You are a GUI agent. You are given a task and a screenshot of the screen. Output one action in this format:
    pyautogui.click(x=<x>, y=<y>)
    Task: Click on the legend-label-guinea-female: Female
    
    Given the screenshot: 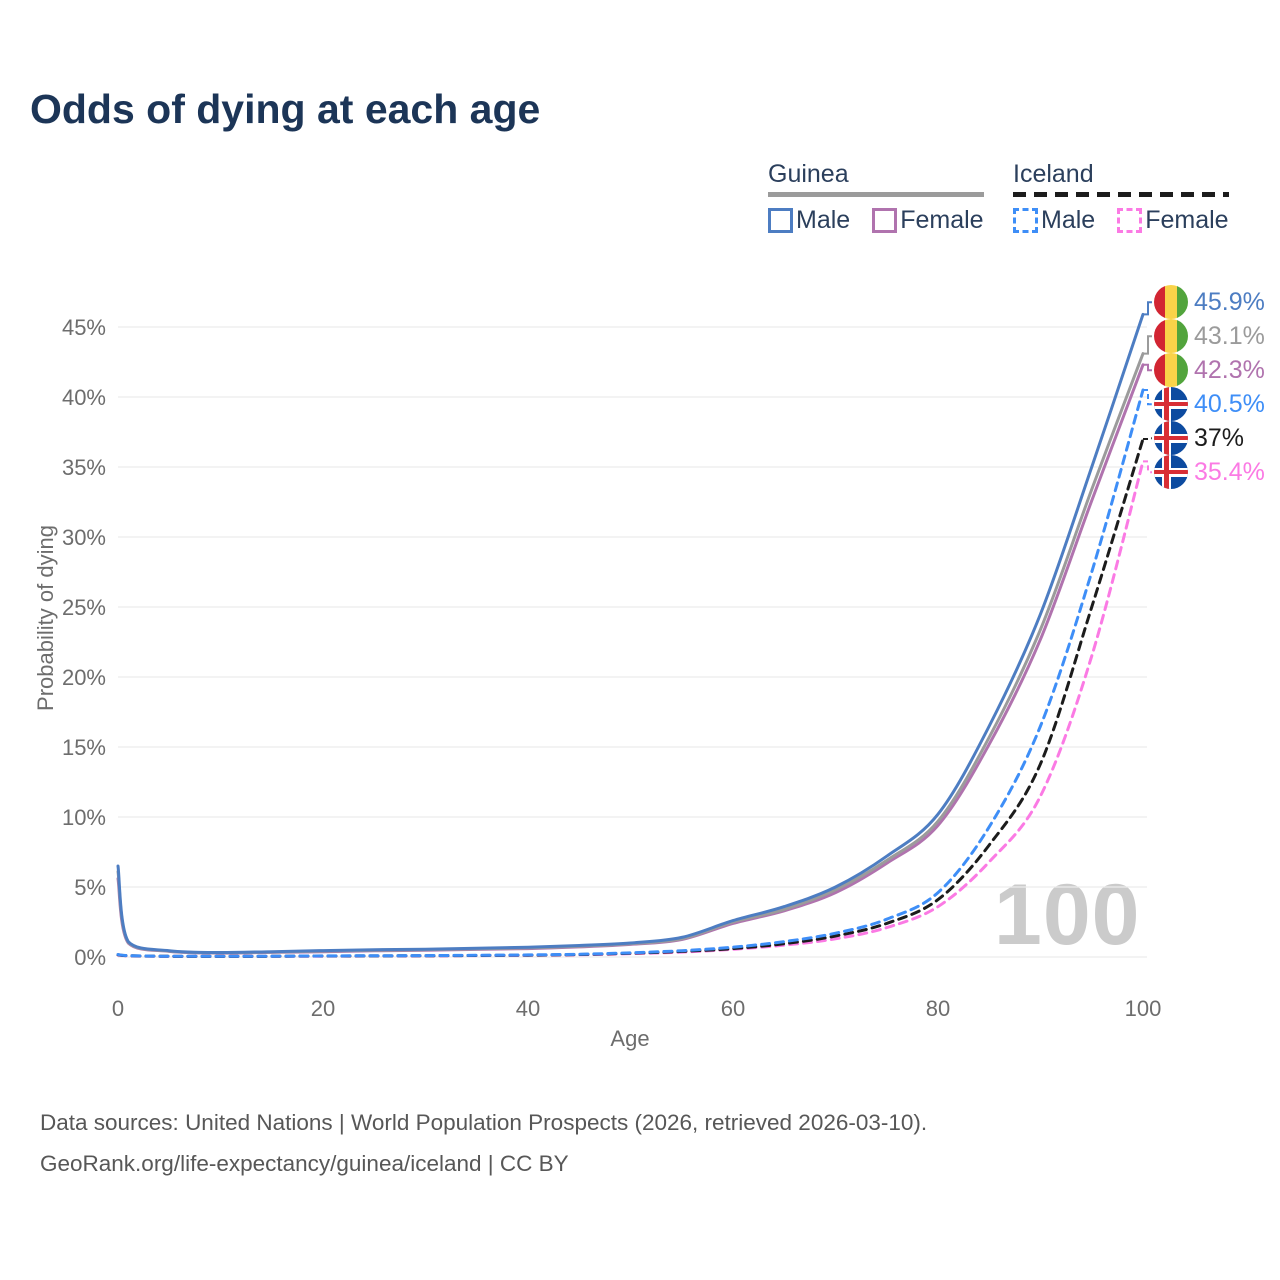 What is the action you would take?
    pyautogui.click(x=942, y=220)
    